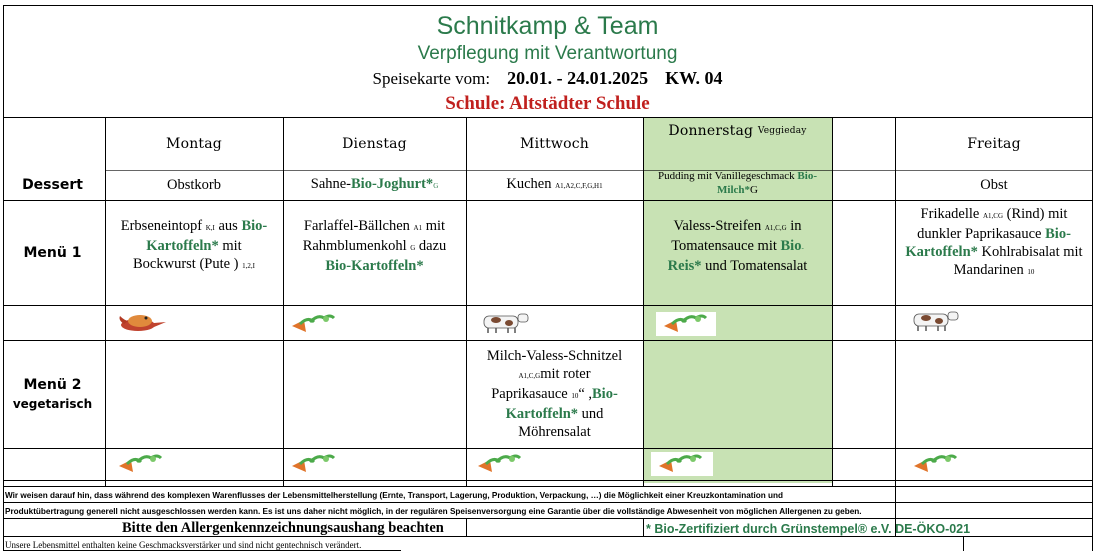 The height and width of the screenshot is (553, 1095). I want to click on row-label-menu2: Menü 2 vegetarisch, so click(52, 394).